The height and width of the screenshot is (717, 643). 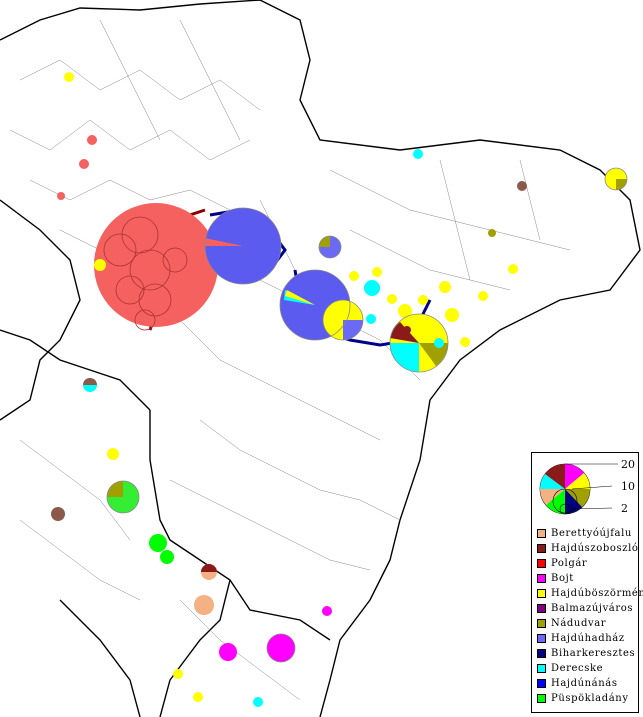 I want to click on legend-label: Nádudvar, so click(x=579, y=623).